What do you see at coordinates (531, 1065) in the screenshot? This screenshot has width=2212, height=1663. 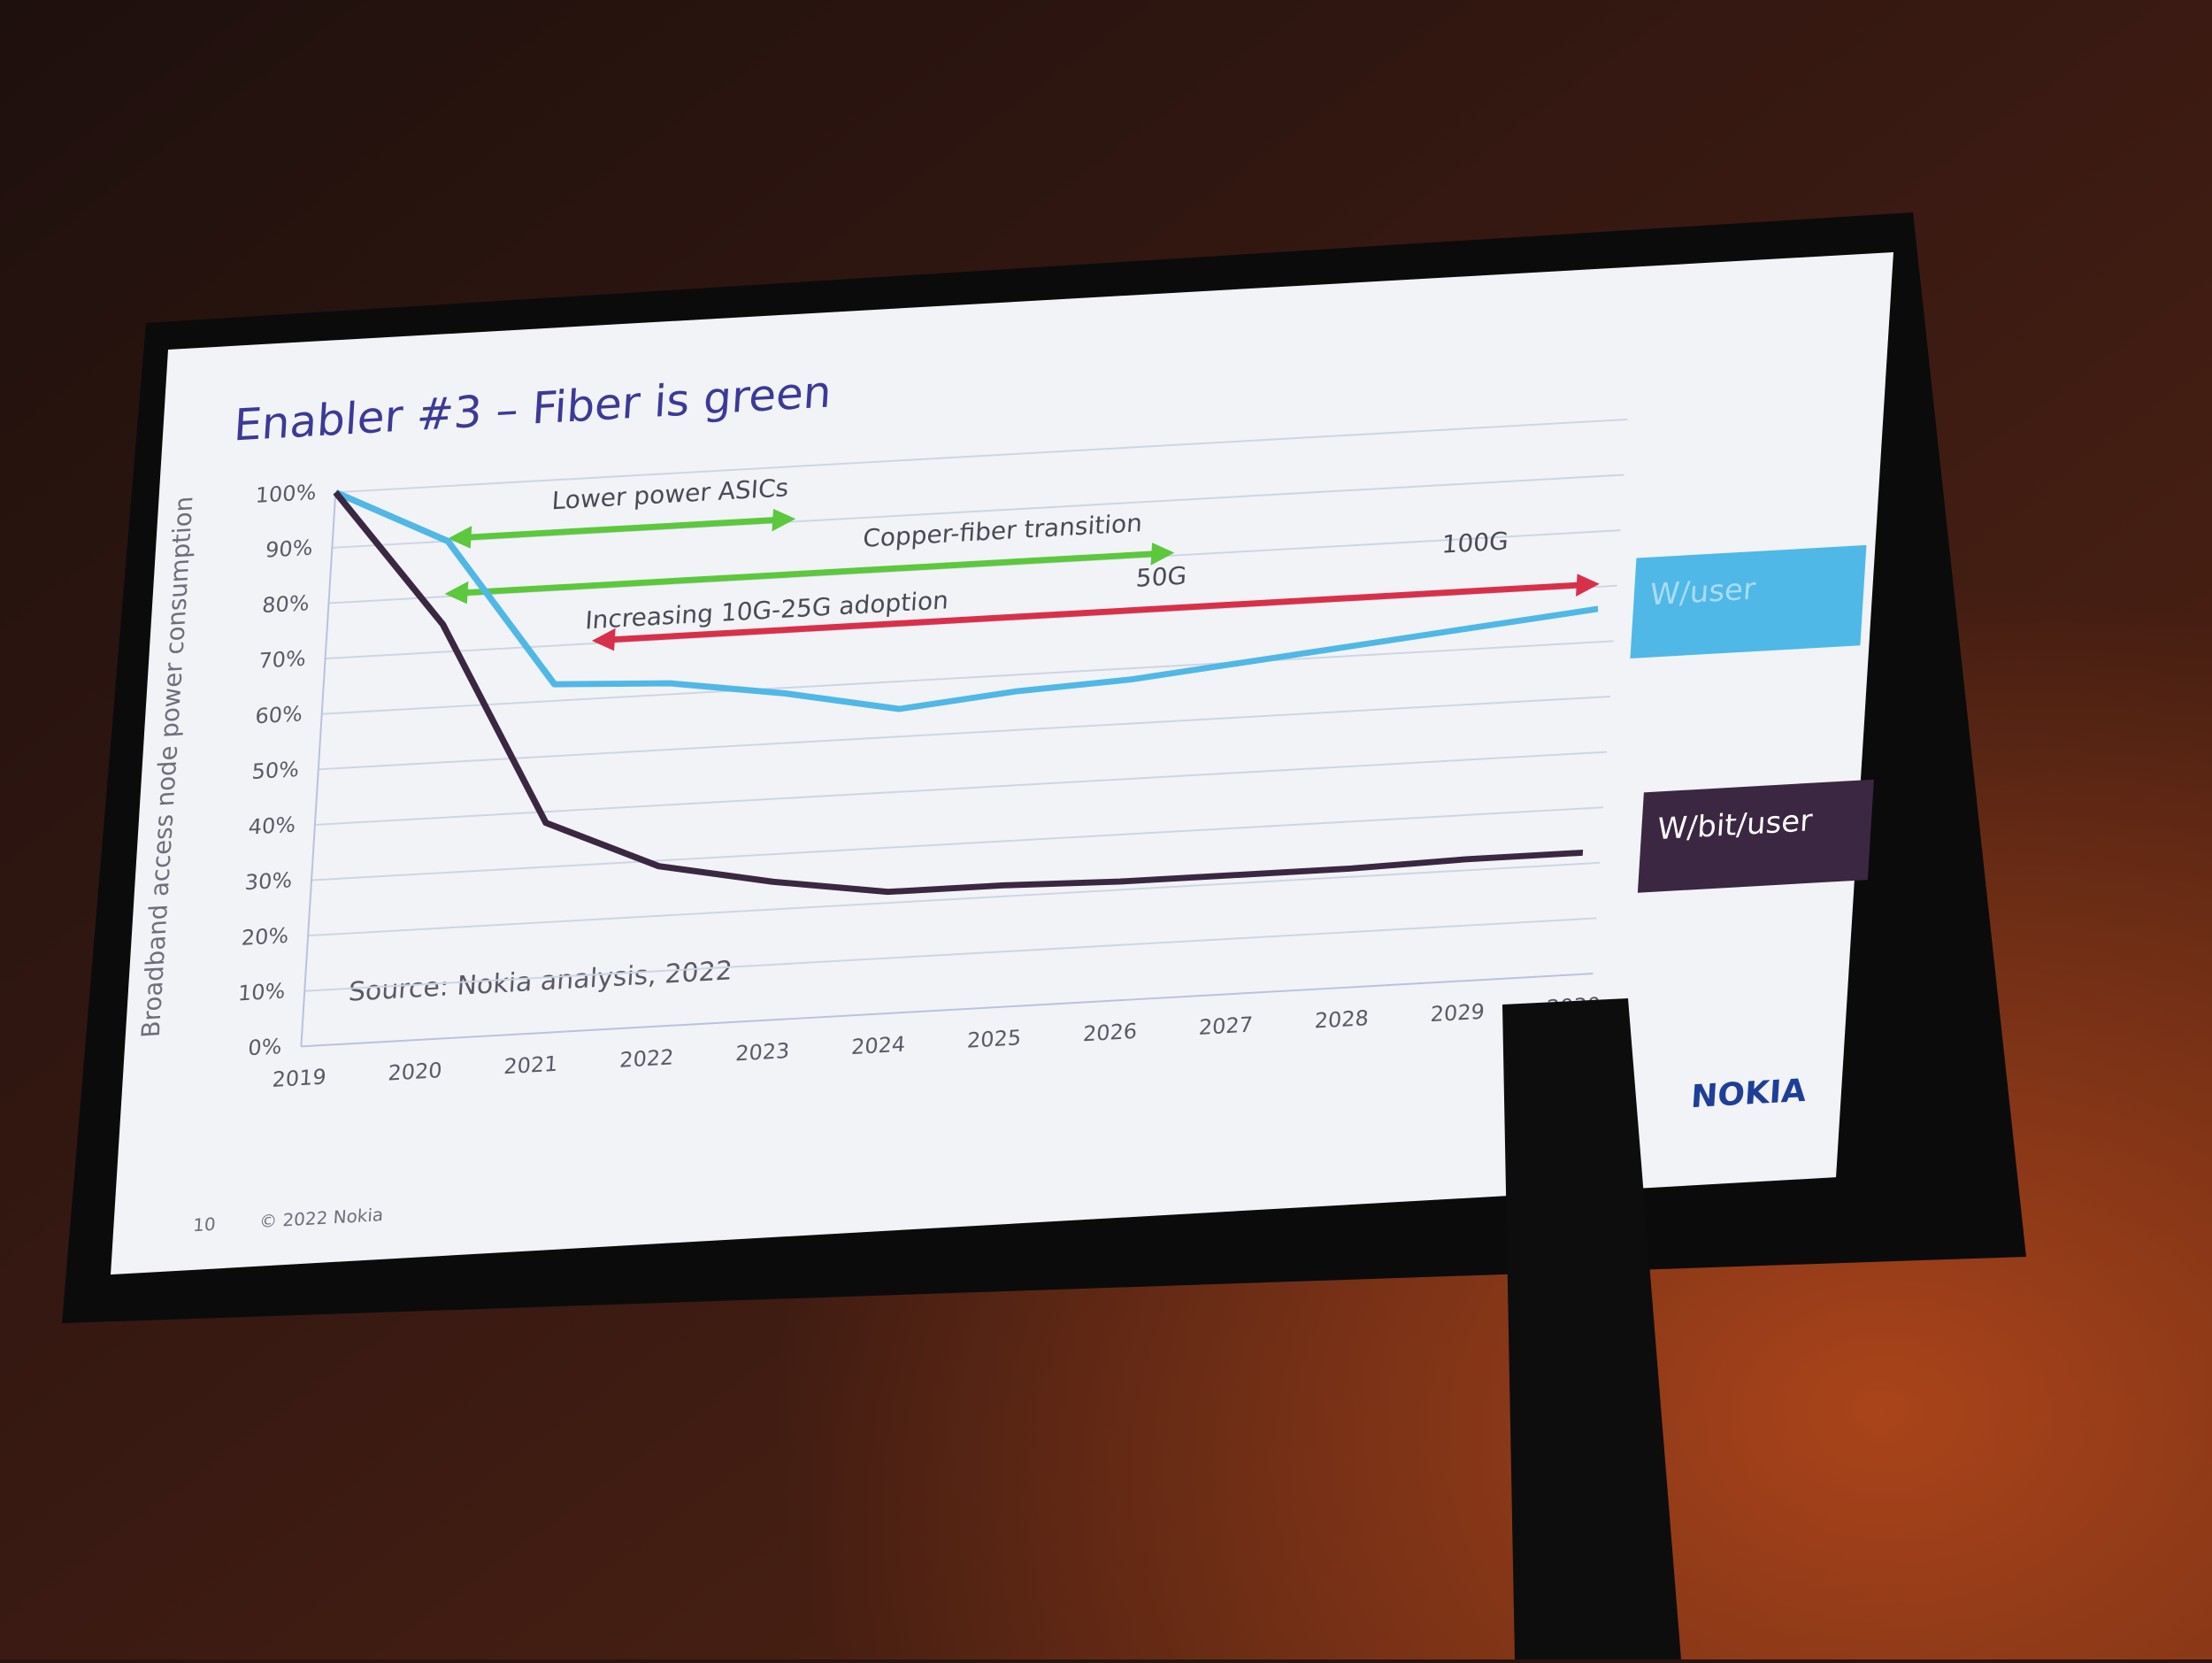 I see `x-tick-label: 2021` at bounding box center [531, 1065].